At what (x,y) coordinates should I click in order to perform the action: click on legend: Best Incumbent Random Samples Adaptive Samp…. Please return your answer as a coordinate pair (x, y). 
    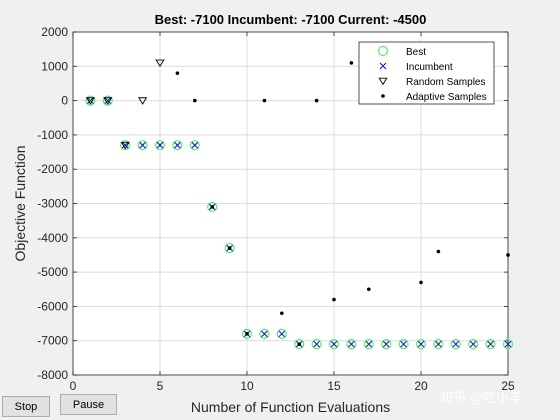
    Looking at the image, I should click on (426, 73).